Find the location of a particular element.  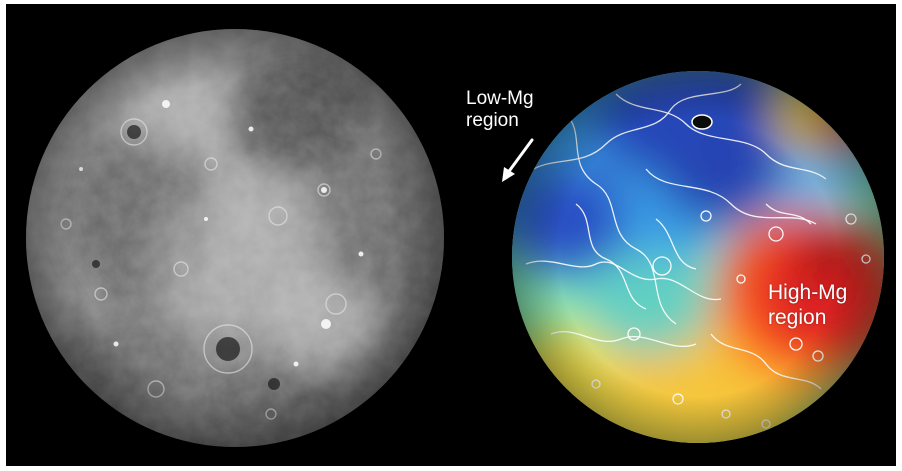

low-mg-label: Low-Mg region is located at coordinates (500, 109).